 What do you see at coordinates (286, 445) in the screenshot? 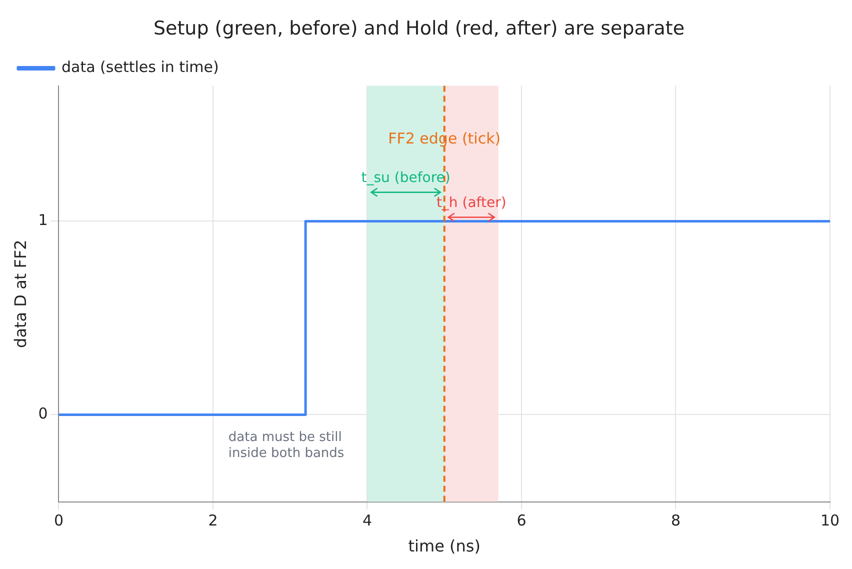
I see `annotation: data must be still inside both bands` at bounding box center [286, 445].